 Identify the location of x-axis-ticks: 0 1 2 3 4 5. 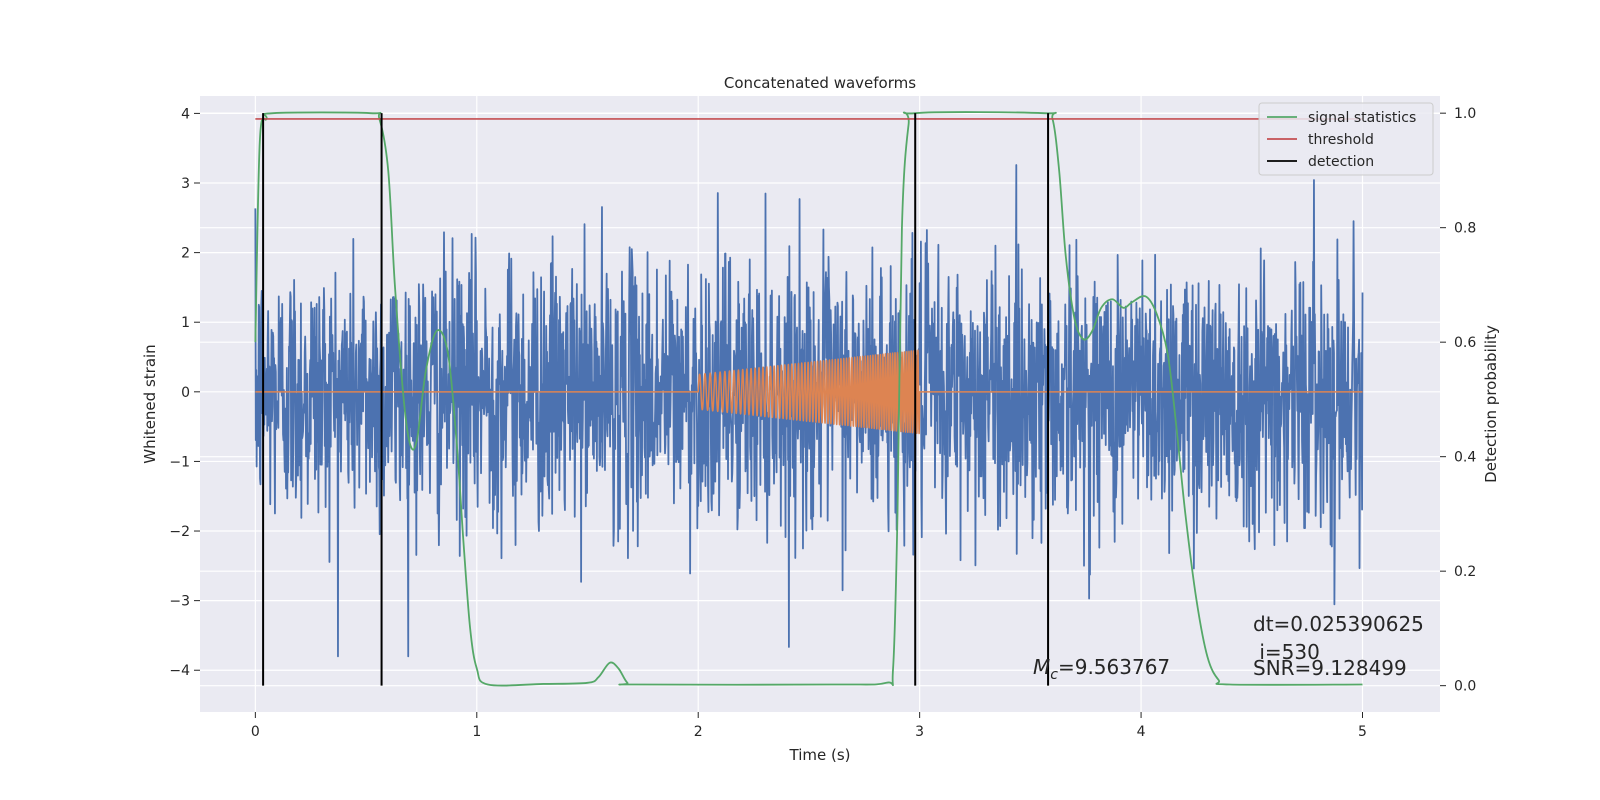
(809, 726).